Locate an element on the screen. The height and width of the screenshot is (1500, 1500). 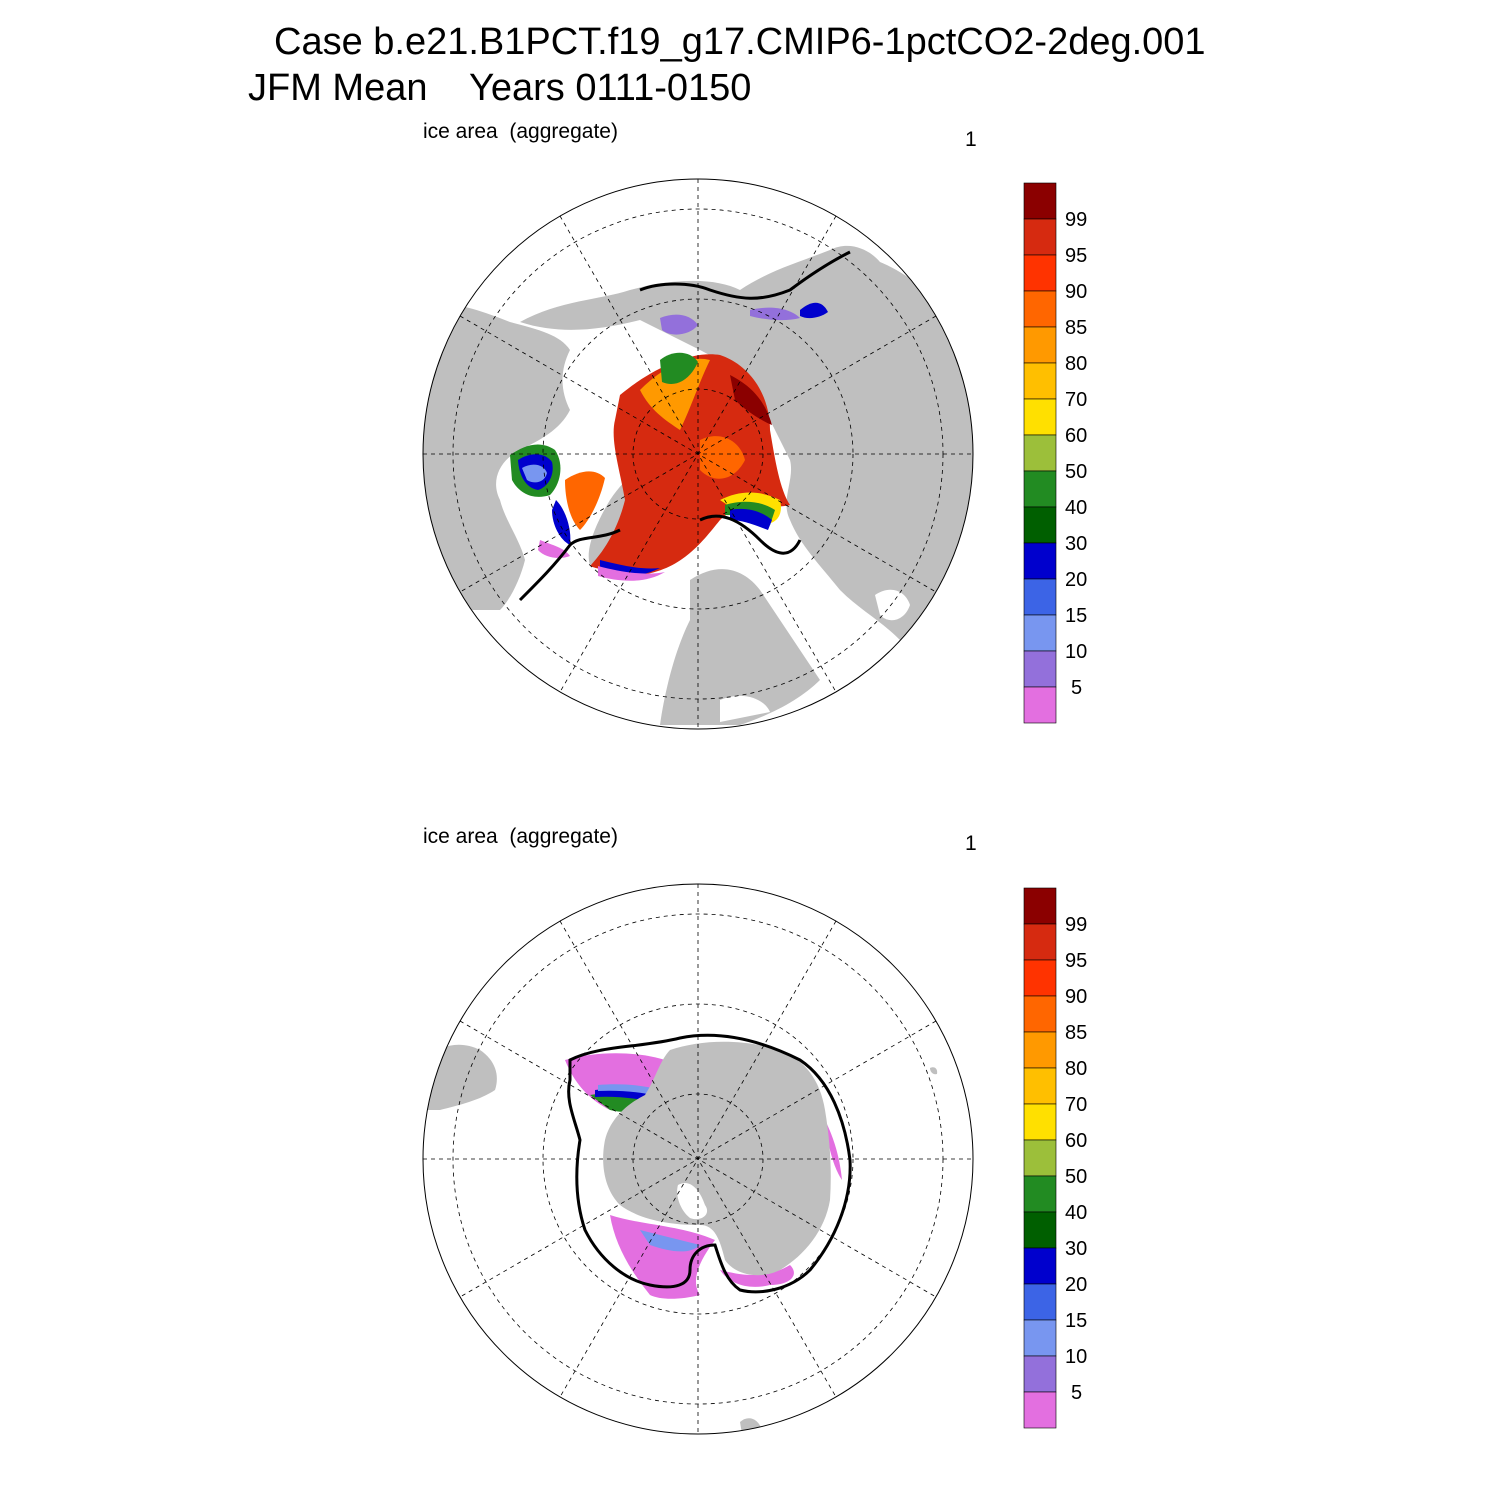
south-ice-edge-contour is located at coordinates (709, 1163).